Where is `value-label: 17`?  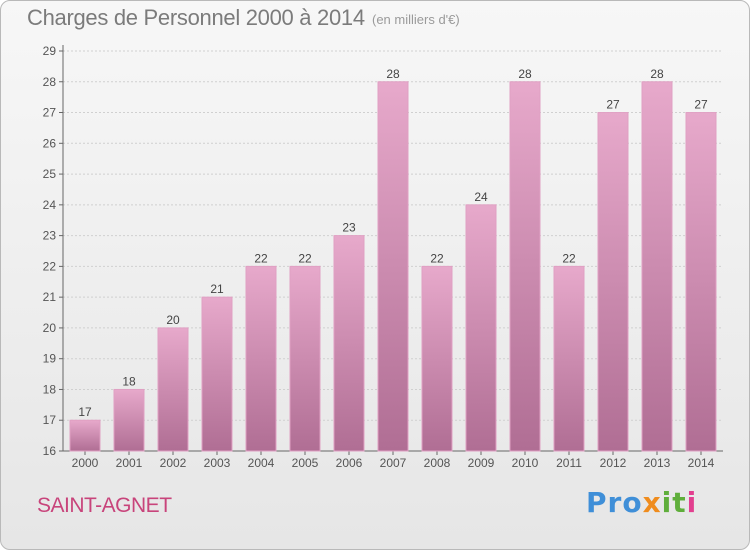
value-label: 17 is located at coordinates (85, 412).